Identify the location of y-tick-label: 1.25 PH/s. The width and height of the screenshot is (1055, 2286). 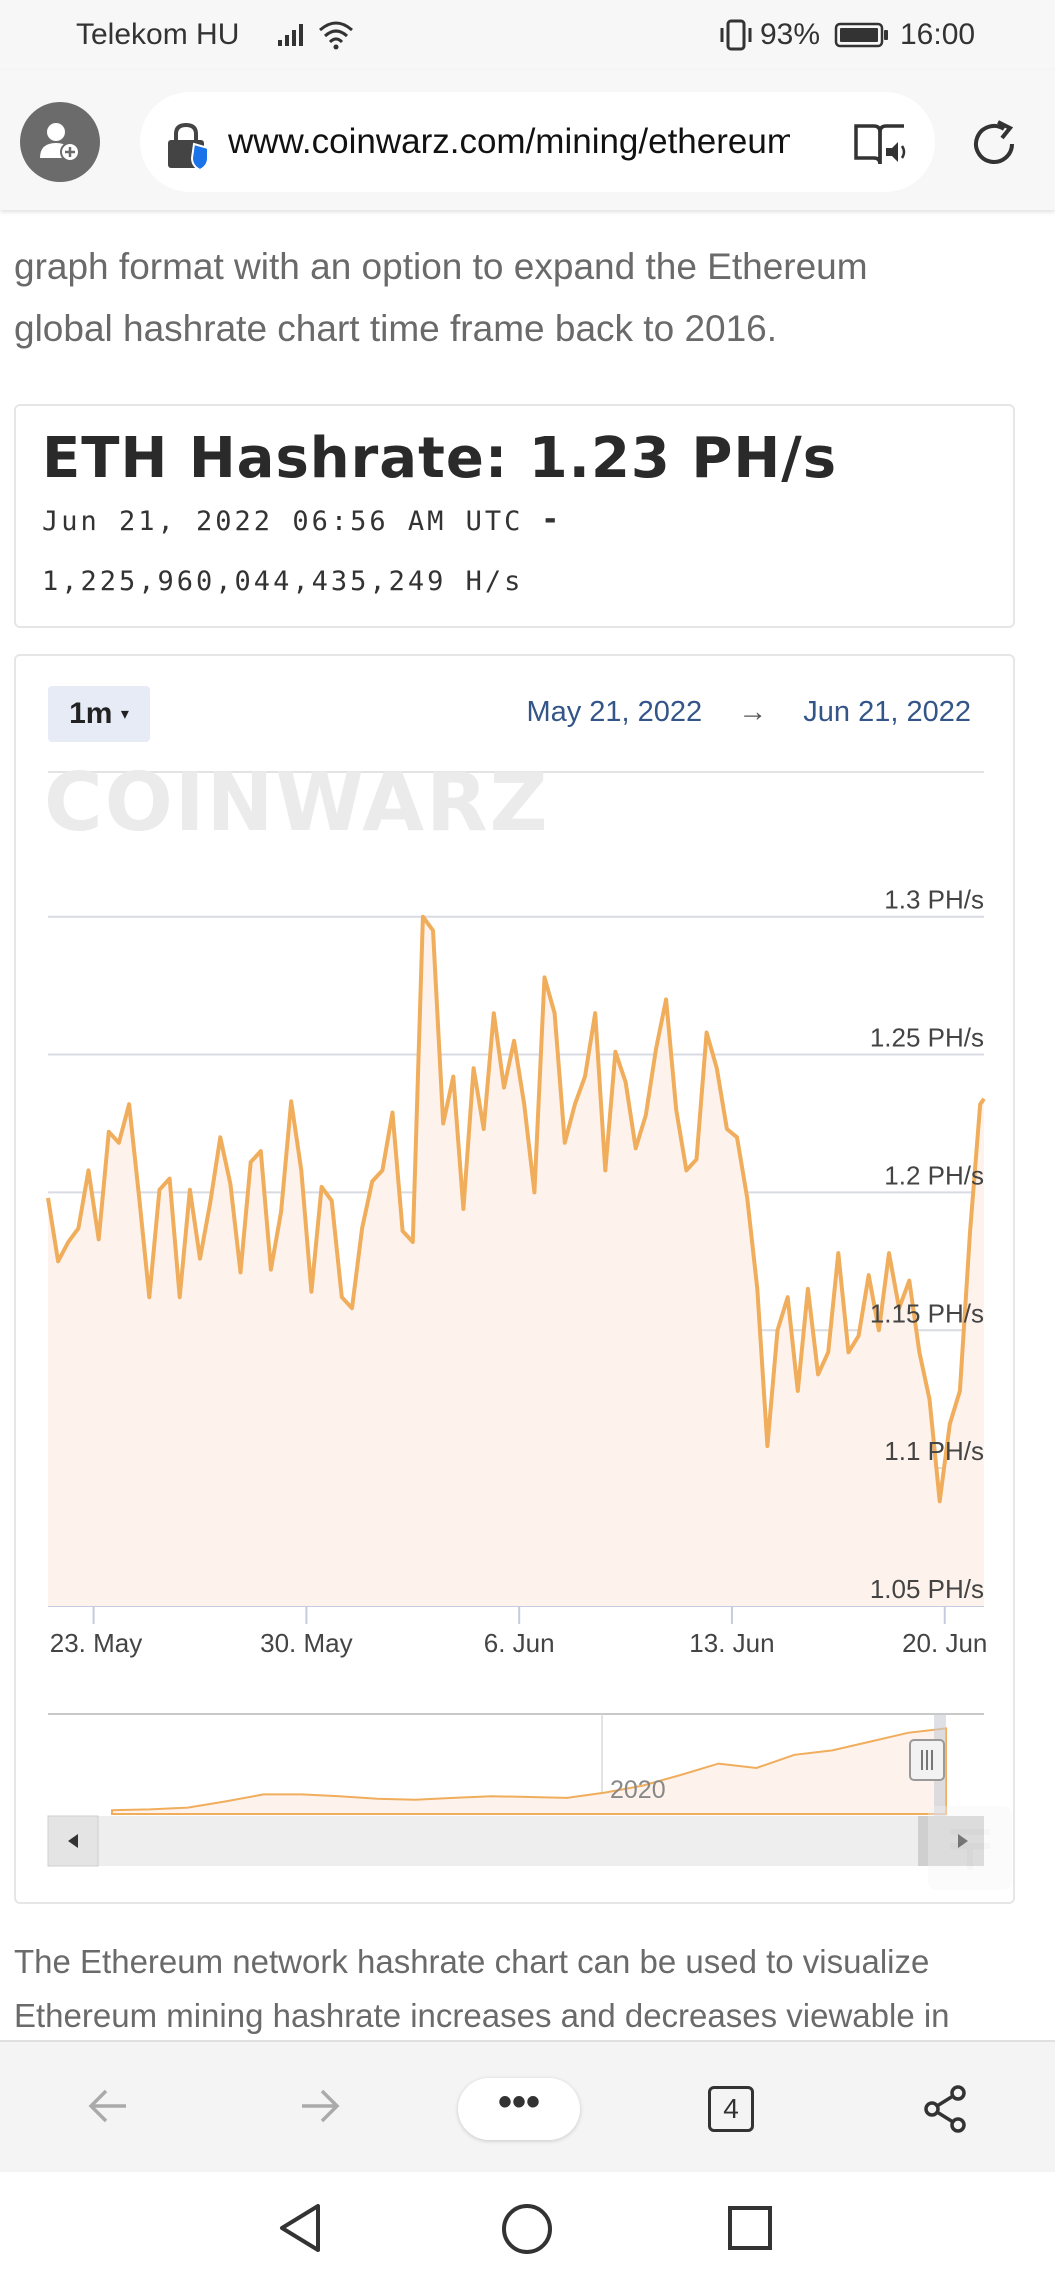
(927, 1038).